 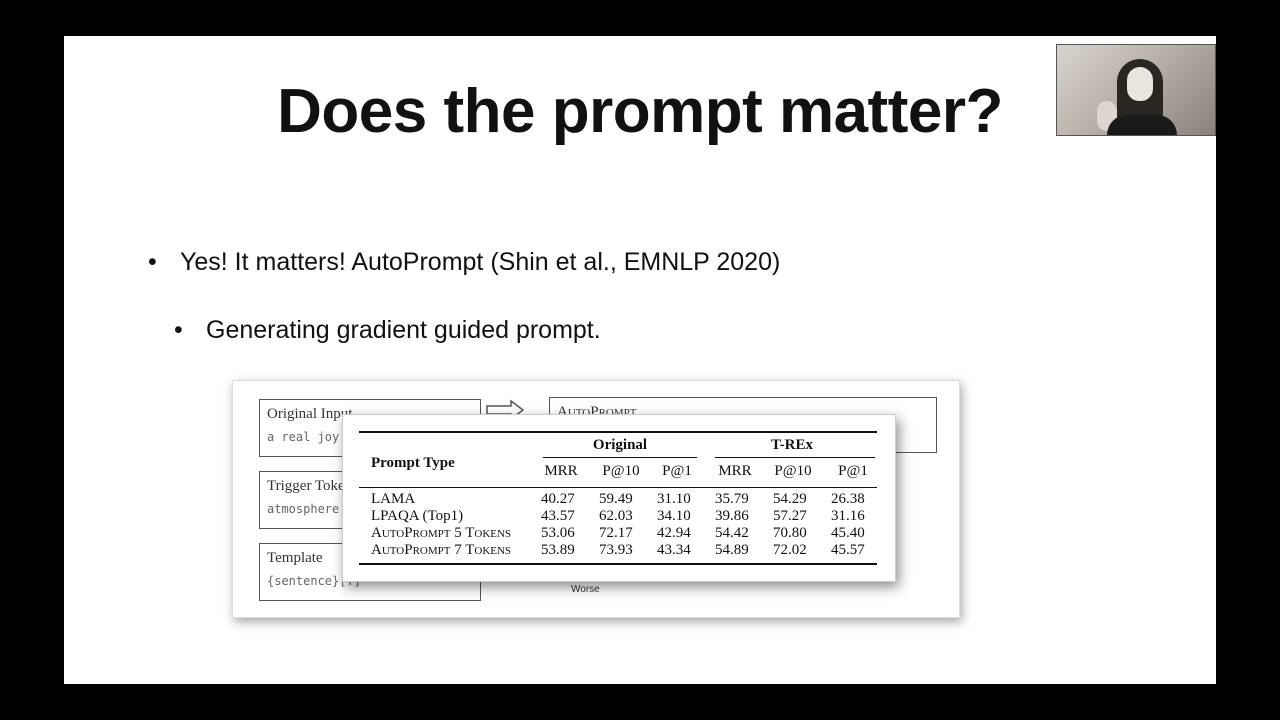 I want to click on table-cell: 53.06, so click(x=558, y=533).